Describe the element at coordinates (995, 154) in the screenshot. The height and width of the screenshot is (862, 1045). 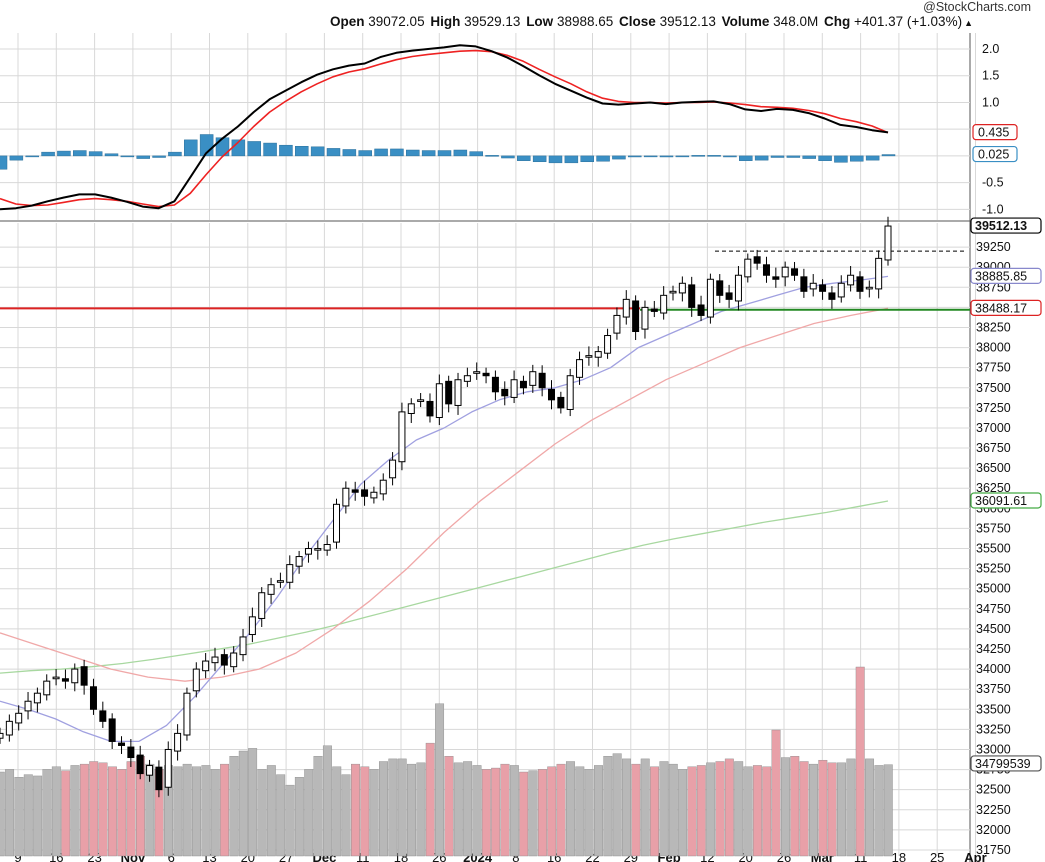
I see `histogram-value-tag: 0.025` at that location.